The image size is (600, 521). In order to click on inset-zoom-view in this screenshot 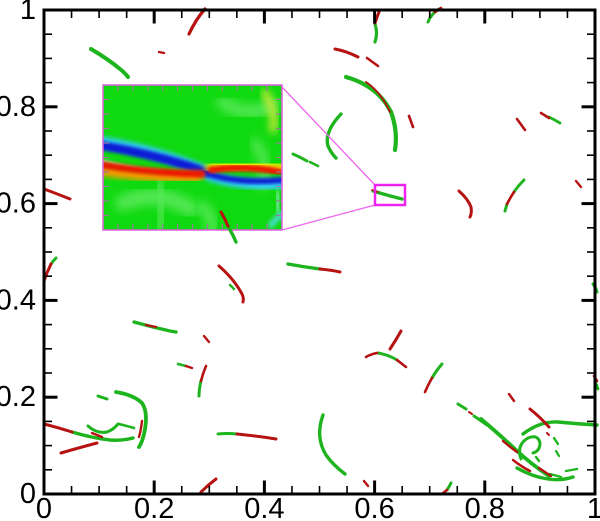, I will do `click(192, 157)`.